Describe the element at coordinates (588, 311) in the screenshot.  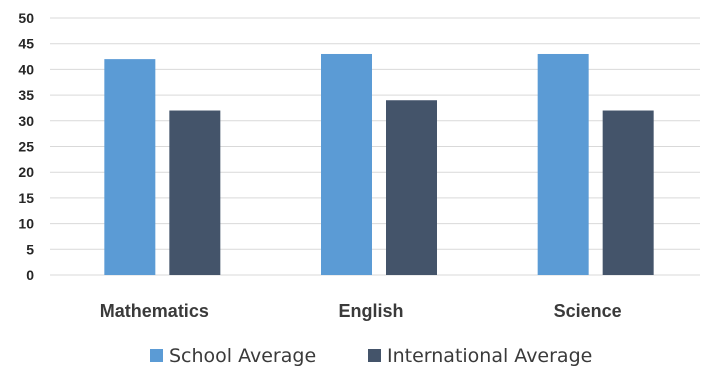
I see `x-category-label: Science` at that location.